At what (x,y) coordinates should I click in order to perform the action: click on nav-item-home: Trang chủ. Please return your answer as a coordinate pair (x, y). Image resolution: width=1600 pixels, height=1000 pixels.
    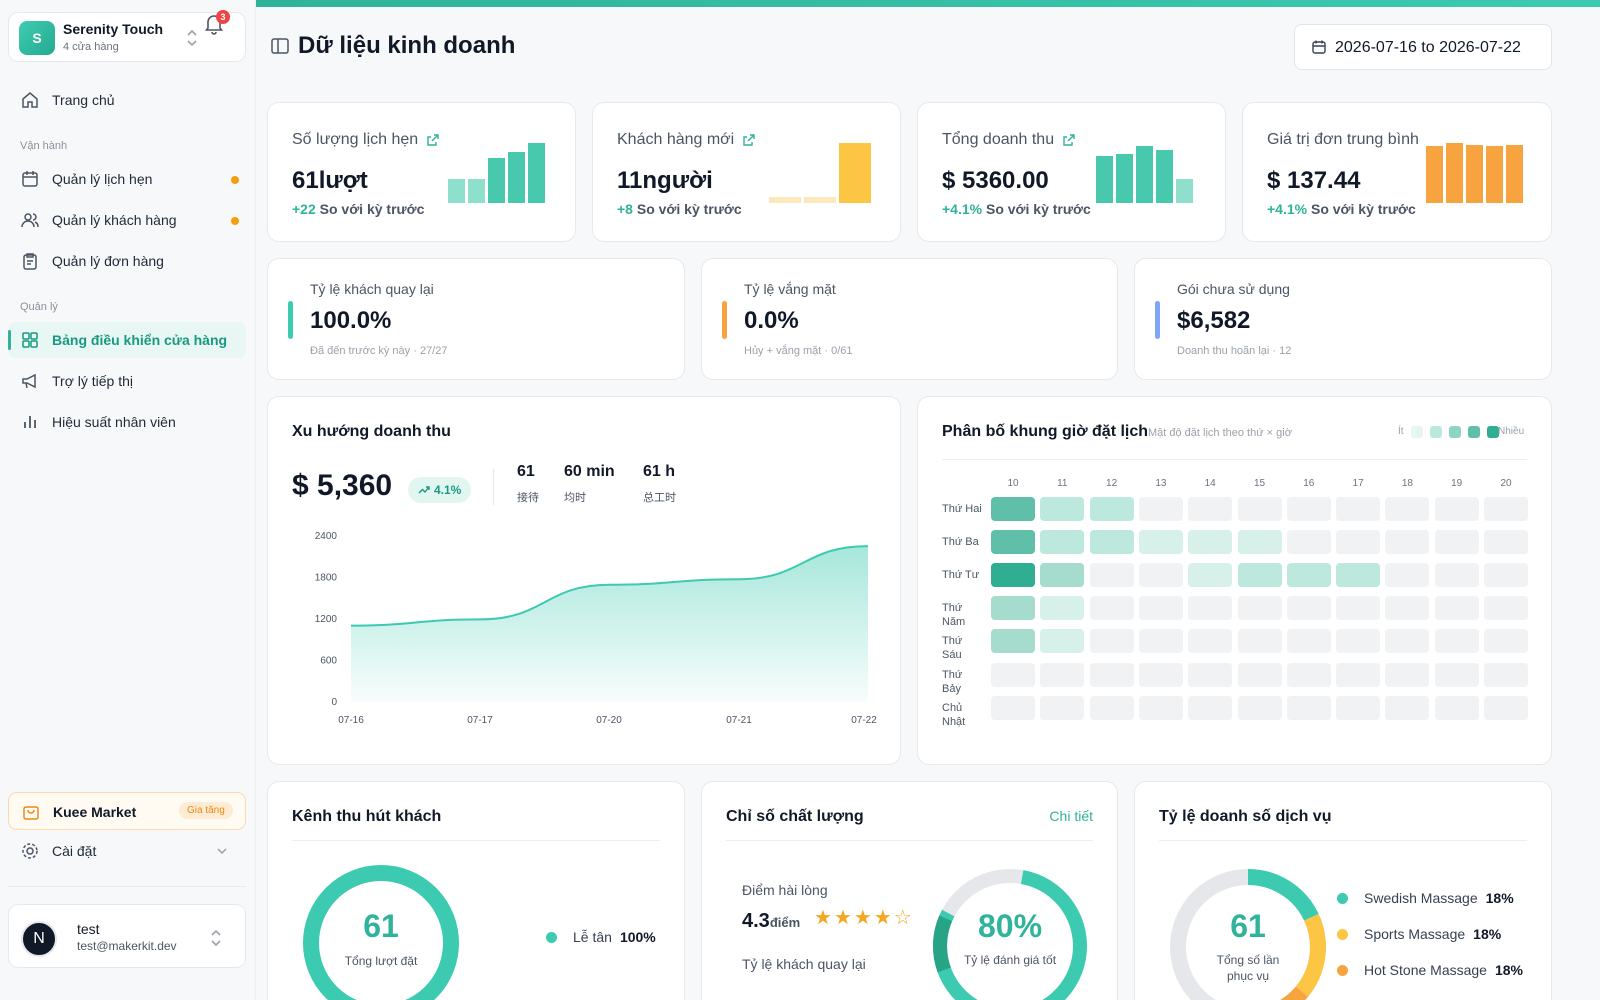
    Looking at the image, I should click on (127, 100).